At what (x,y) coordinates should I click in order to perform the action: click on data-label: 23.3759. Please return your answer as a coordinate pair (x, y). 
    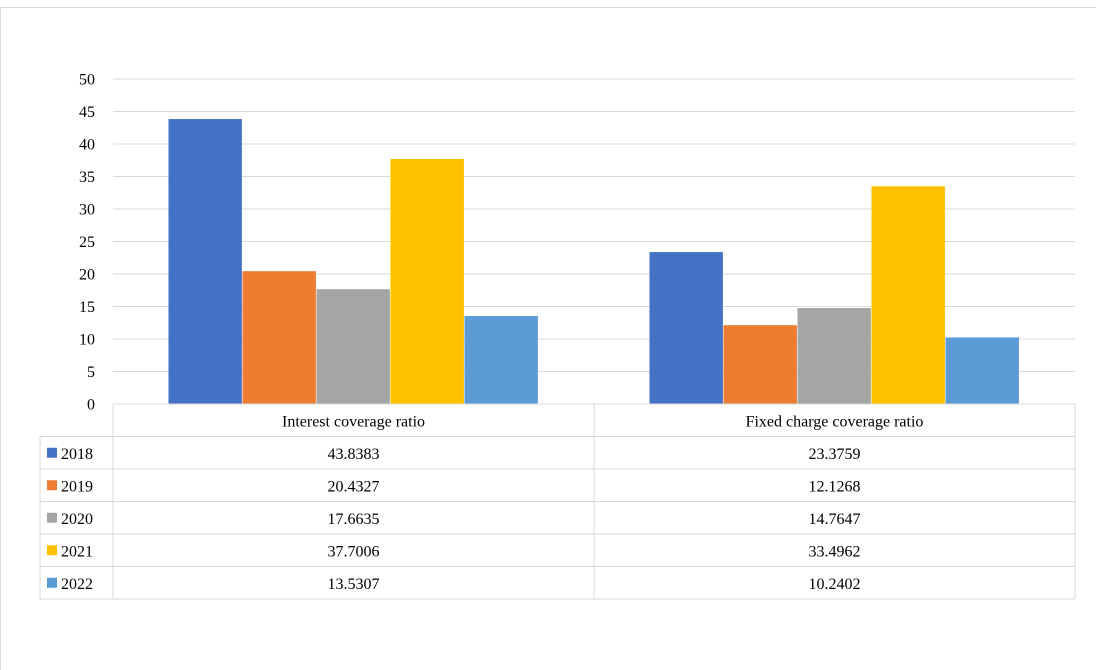
    Looking at the image, I should click on (835, 454).